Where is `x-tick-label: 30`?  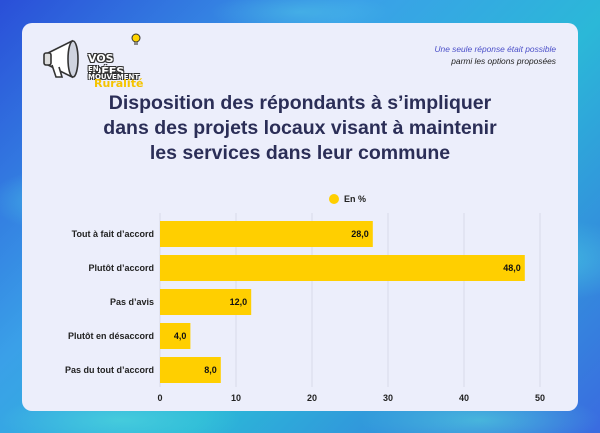 x-tick-label: 30 is located at coordinates (388, 398).